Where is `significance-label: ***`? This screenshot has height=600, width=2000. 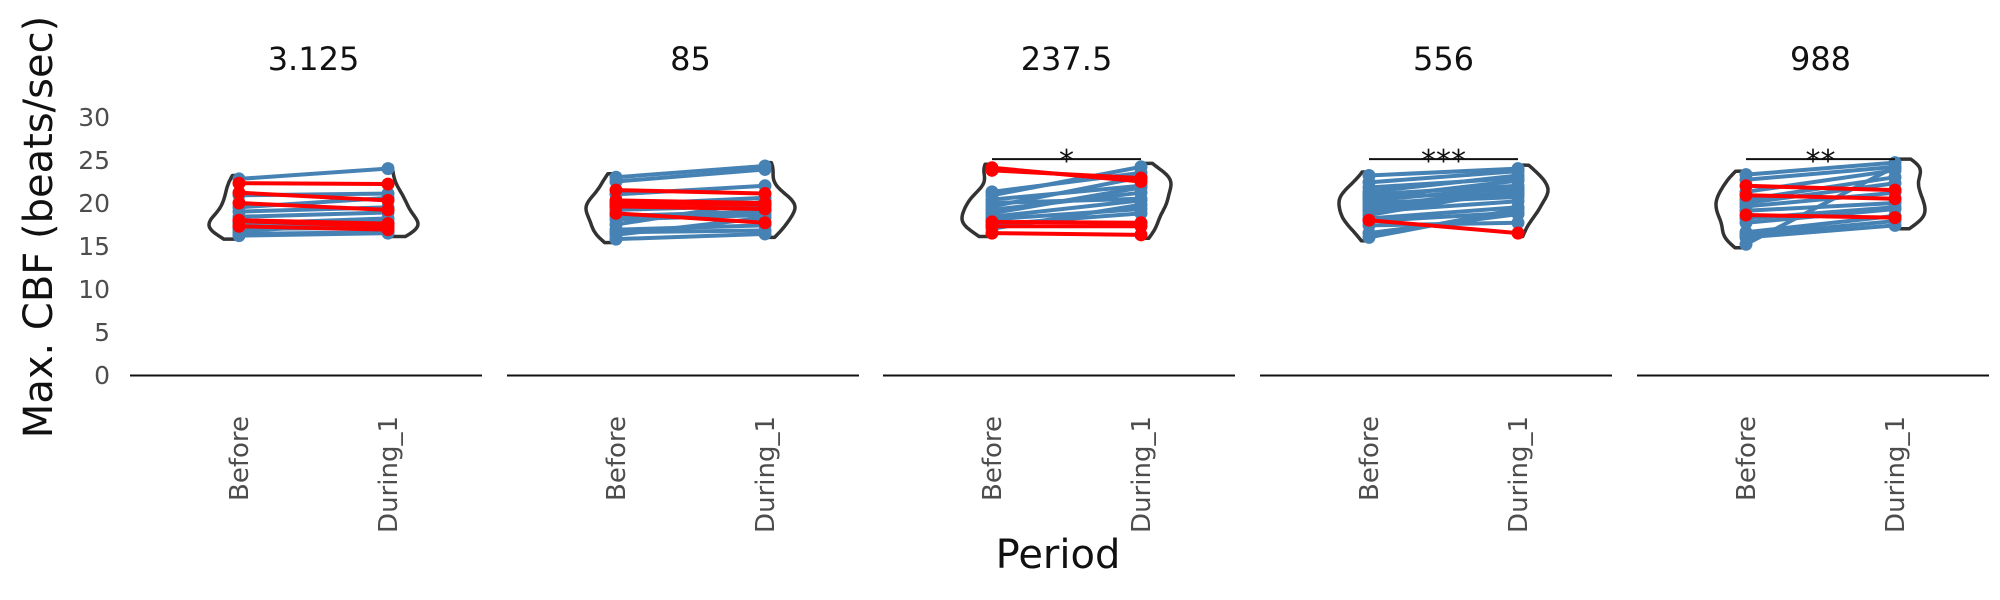
significance-label: *** is located at coordinates (1443, 161).